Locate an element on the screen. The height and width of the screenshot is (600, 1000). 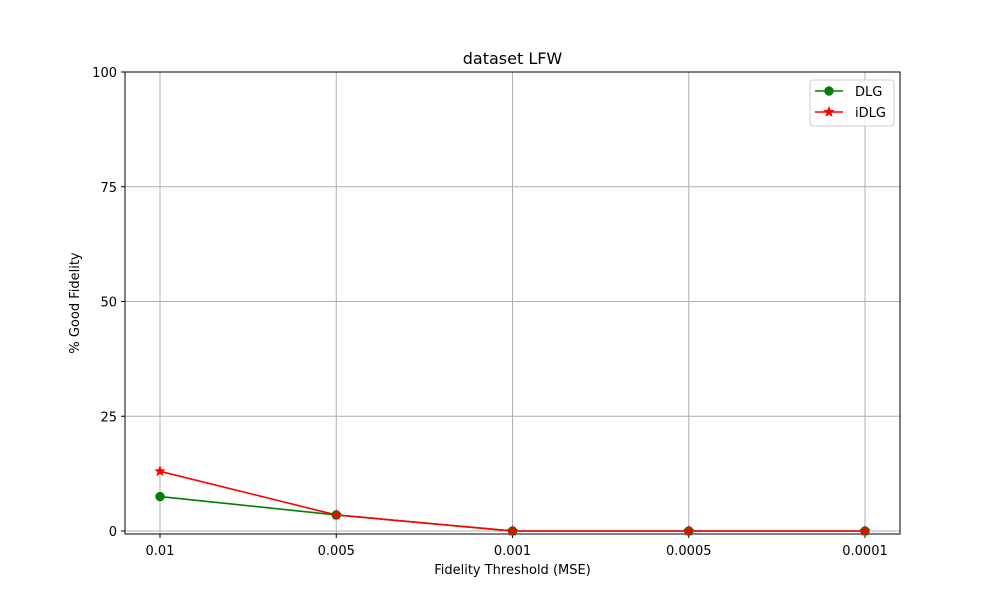
legend-marker-idlg is located at coordinates (829, 111).